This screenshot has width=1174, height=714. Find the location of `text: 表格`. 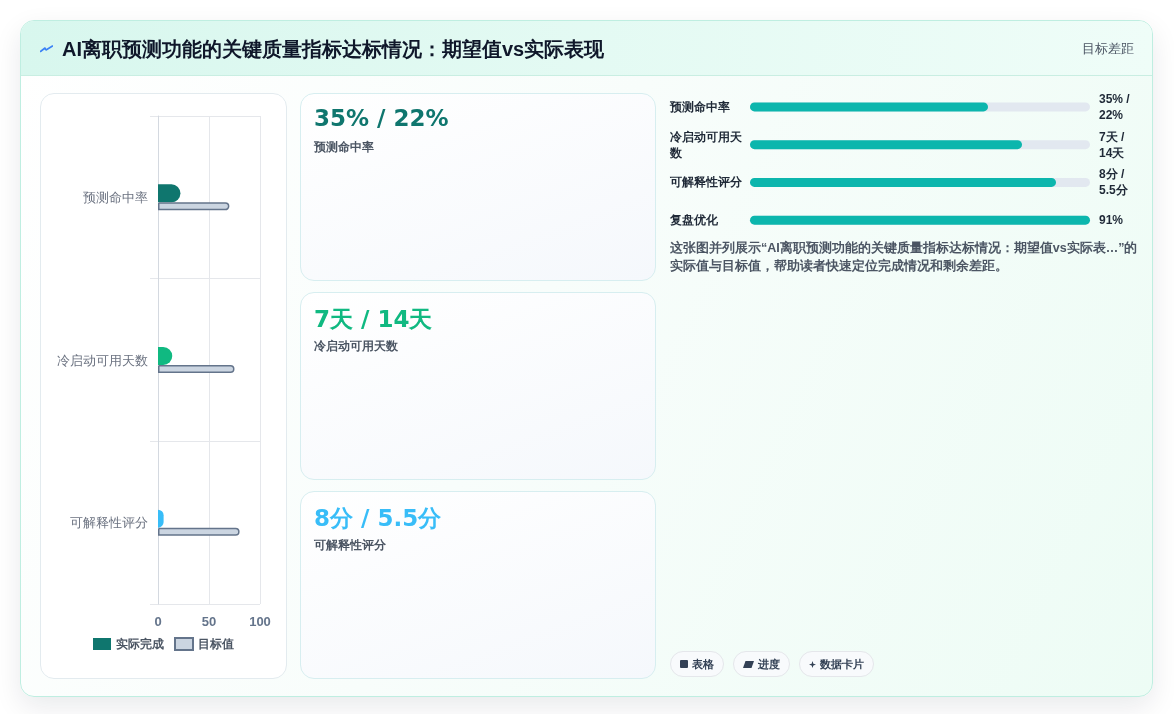

text: 表格 is located at coordinates (703, 664).